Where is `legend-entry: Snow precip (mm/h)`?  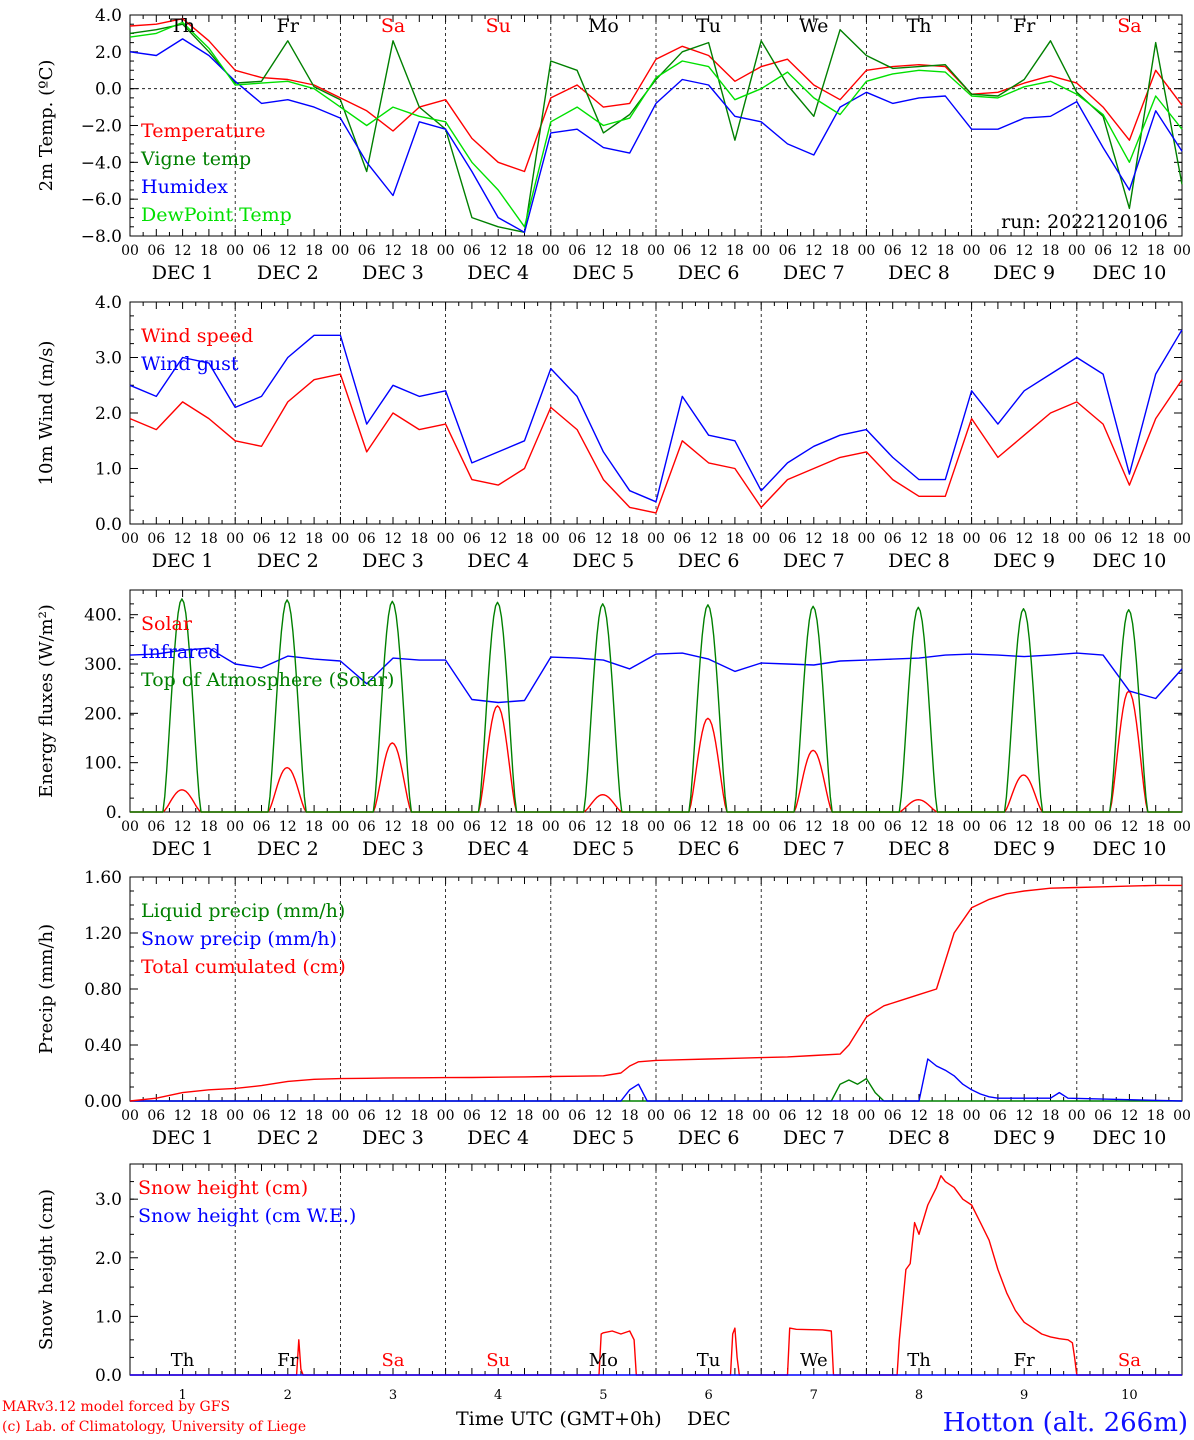
legend-entry: Snow precip (mm/h) is located at coordinates (239, 939).